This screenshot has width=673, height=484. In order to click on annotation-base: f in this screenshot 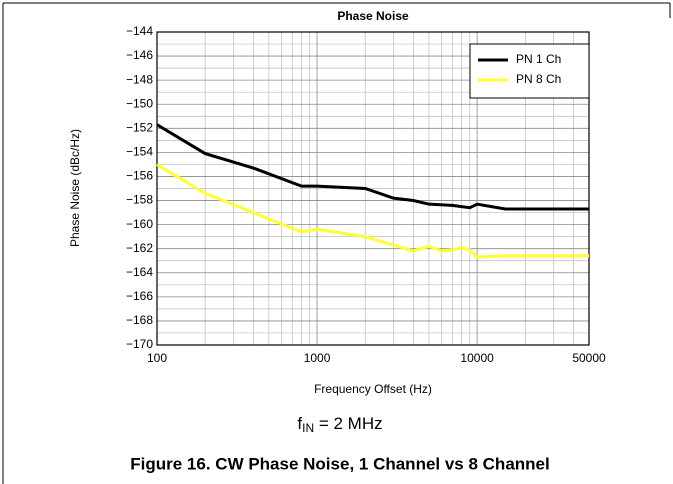, I will do `click(299, 423)`.